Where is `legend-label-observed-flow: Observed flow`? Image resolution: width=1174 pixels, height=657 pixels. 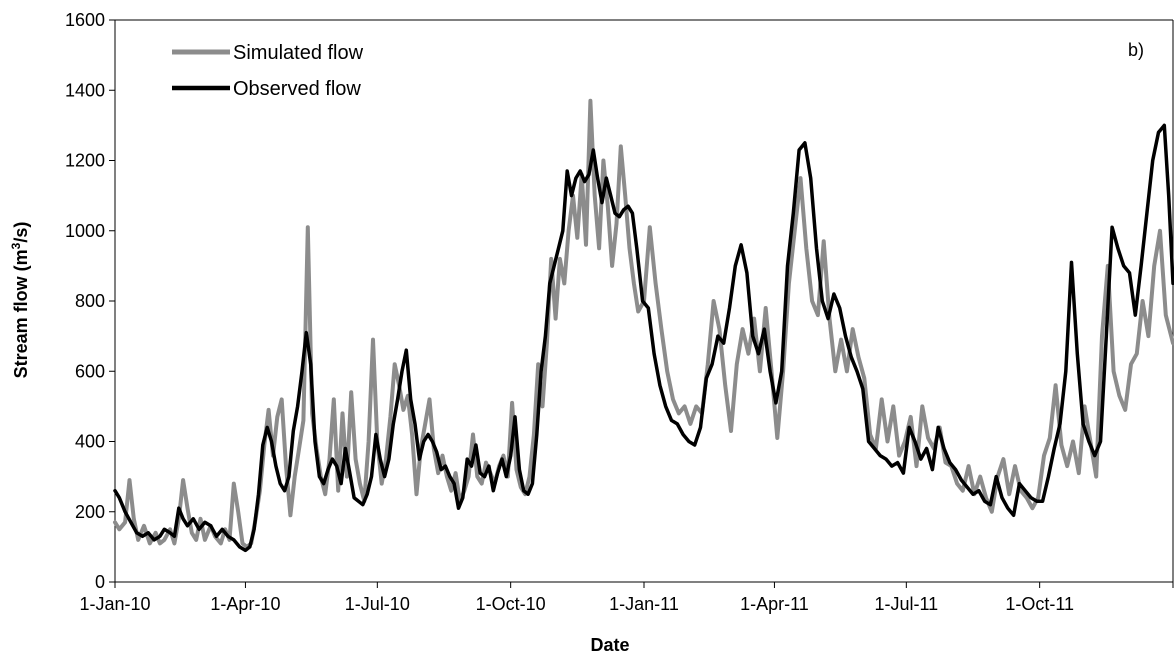
legend-label-observed-flow: Observed flow is located at coordinates (297, 89).